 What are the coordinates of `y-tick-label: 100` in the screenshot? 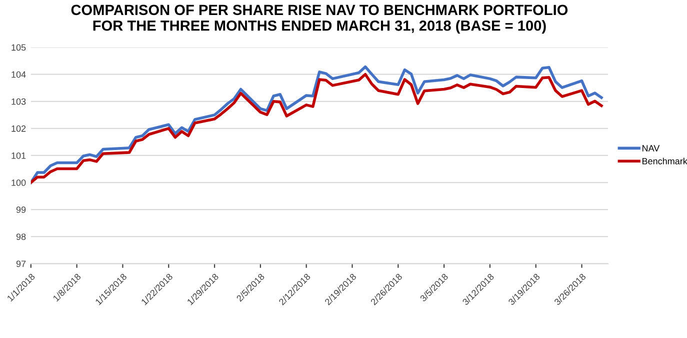 It's located at (19, 182).